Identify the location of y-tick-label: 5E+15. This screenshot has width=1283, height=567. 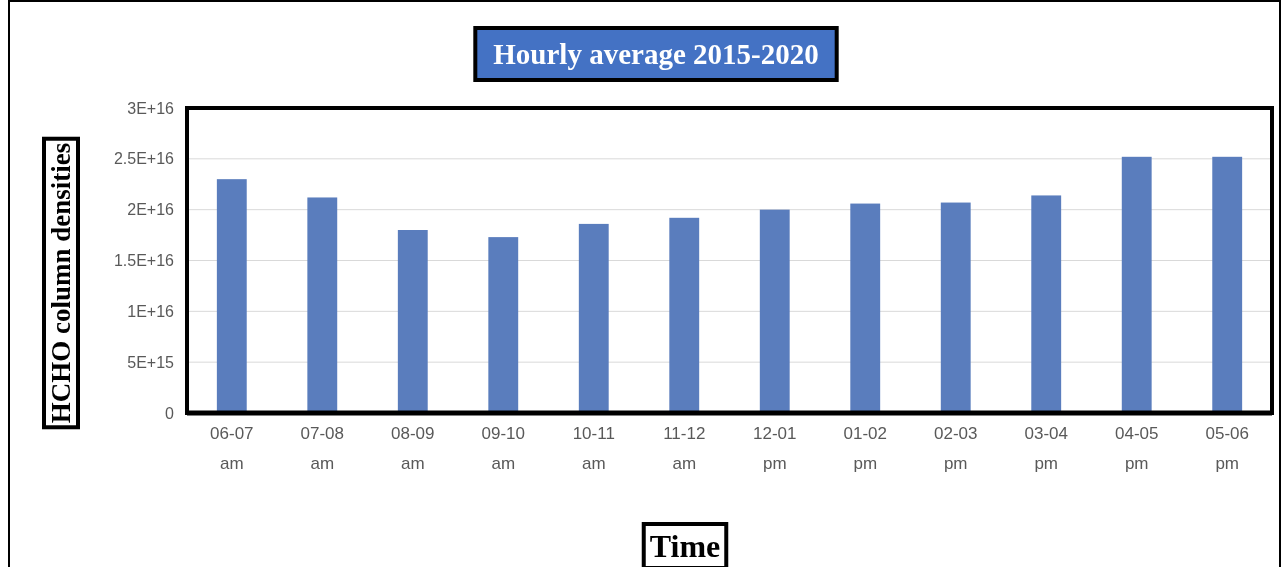
(151, 362).